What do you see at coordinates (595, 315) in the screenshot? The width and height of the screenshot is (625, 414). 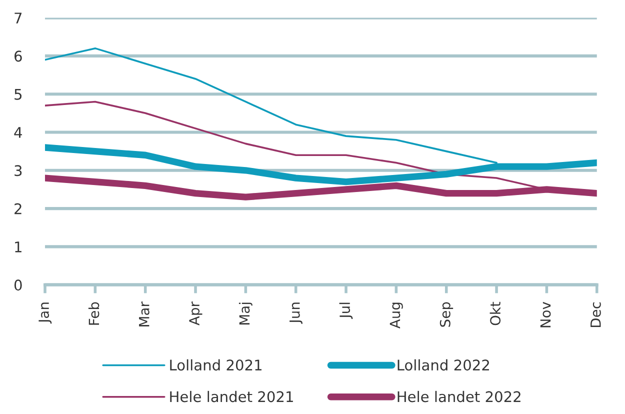 I see `x-tick-label: Dec` at bounding box center [595, 315].